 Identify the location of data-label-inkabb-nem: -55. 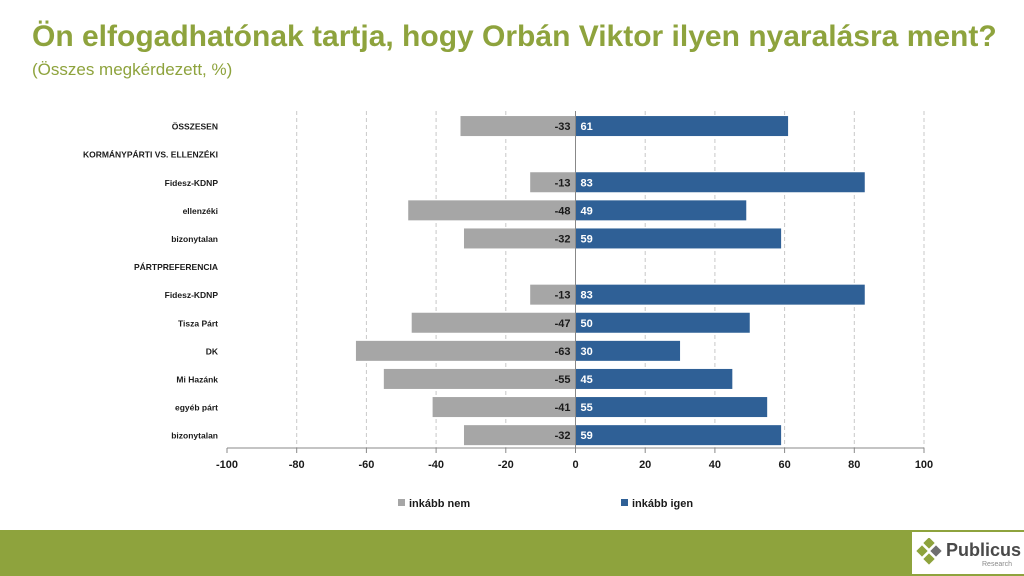
(563, 380).